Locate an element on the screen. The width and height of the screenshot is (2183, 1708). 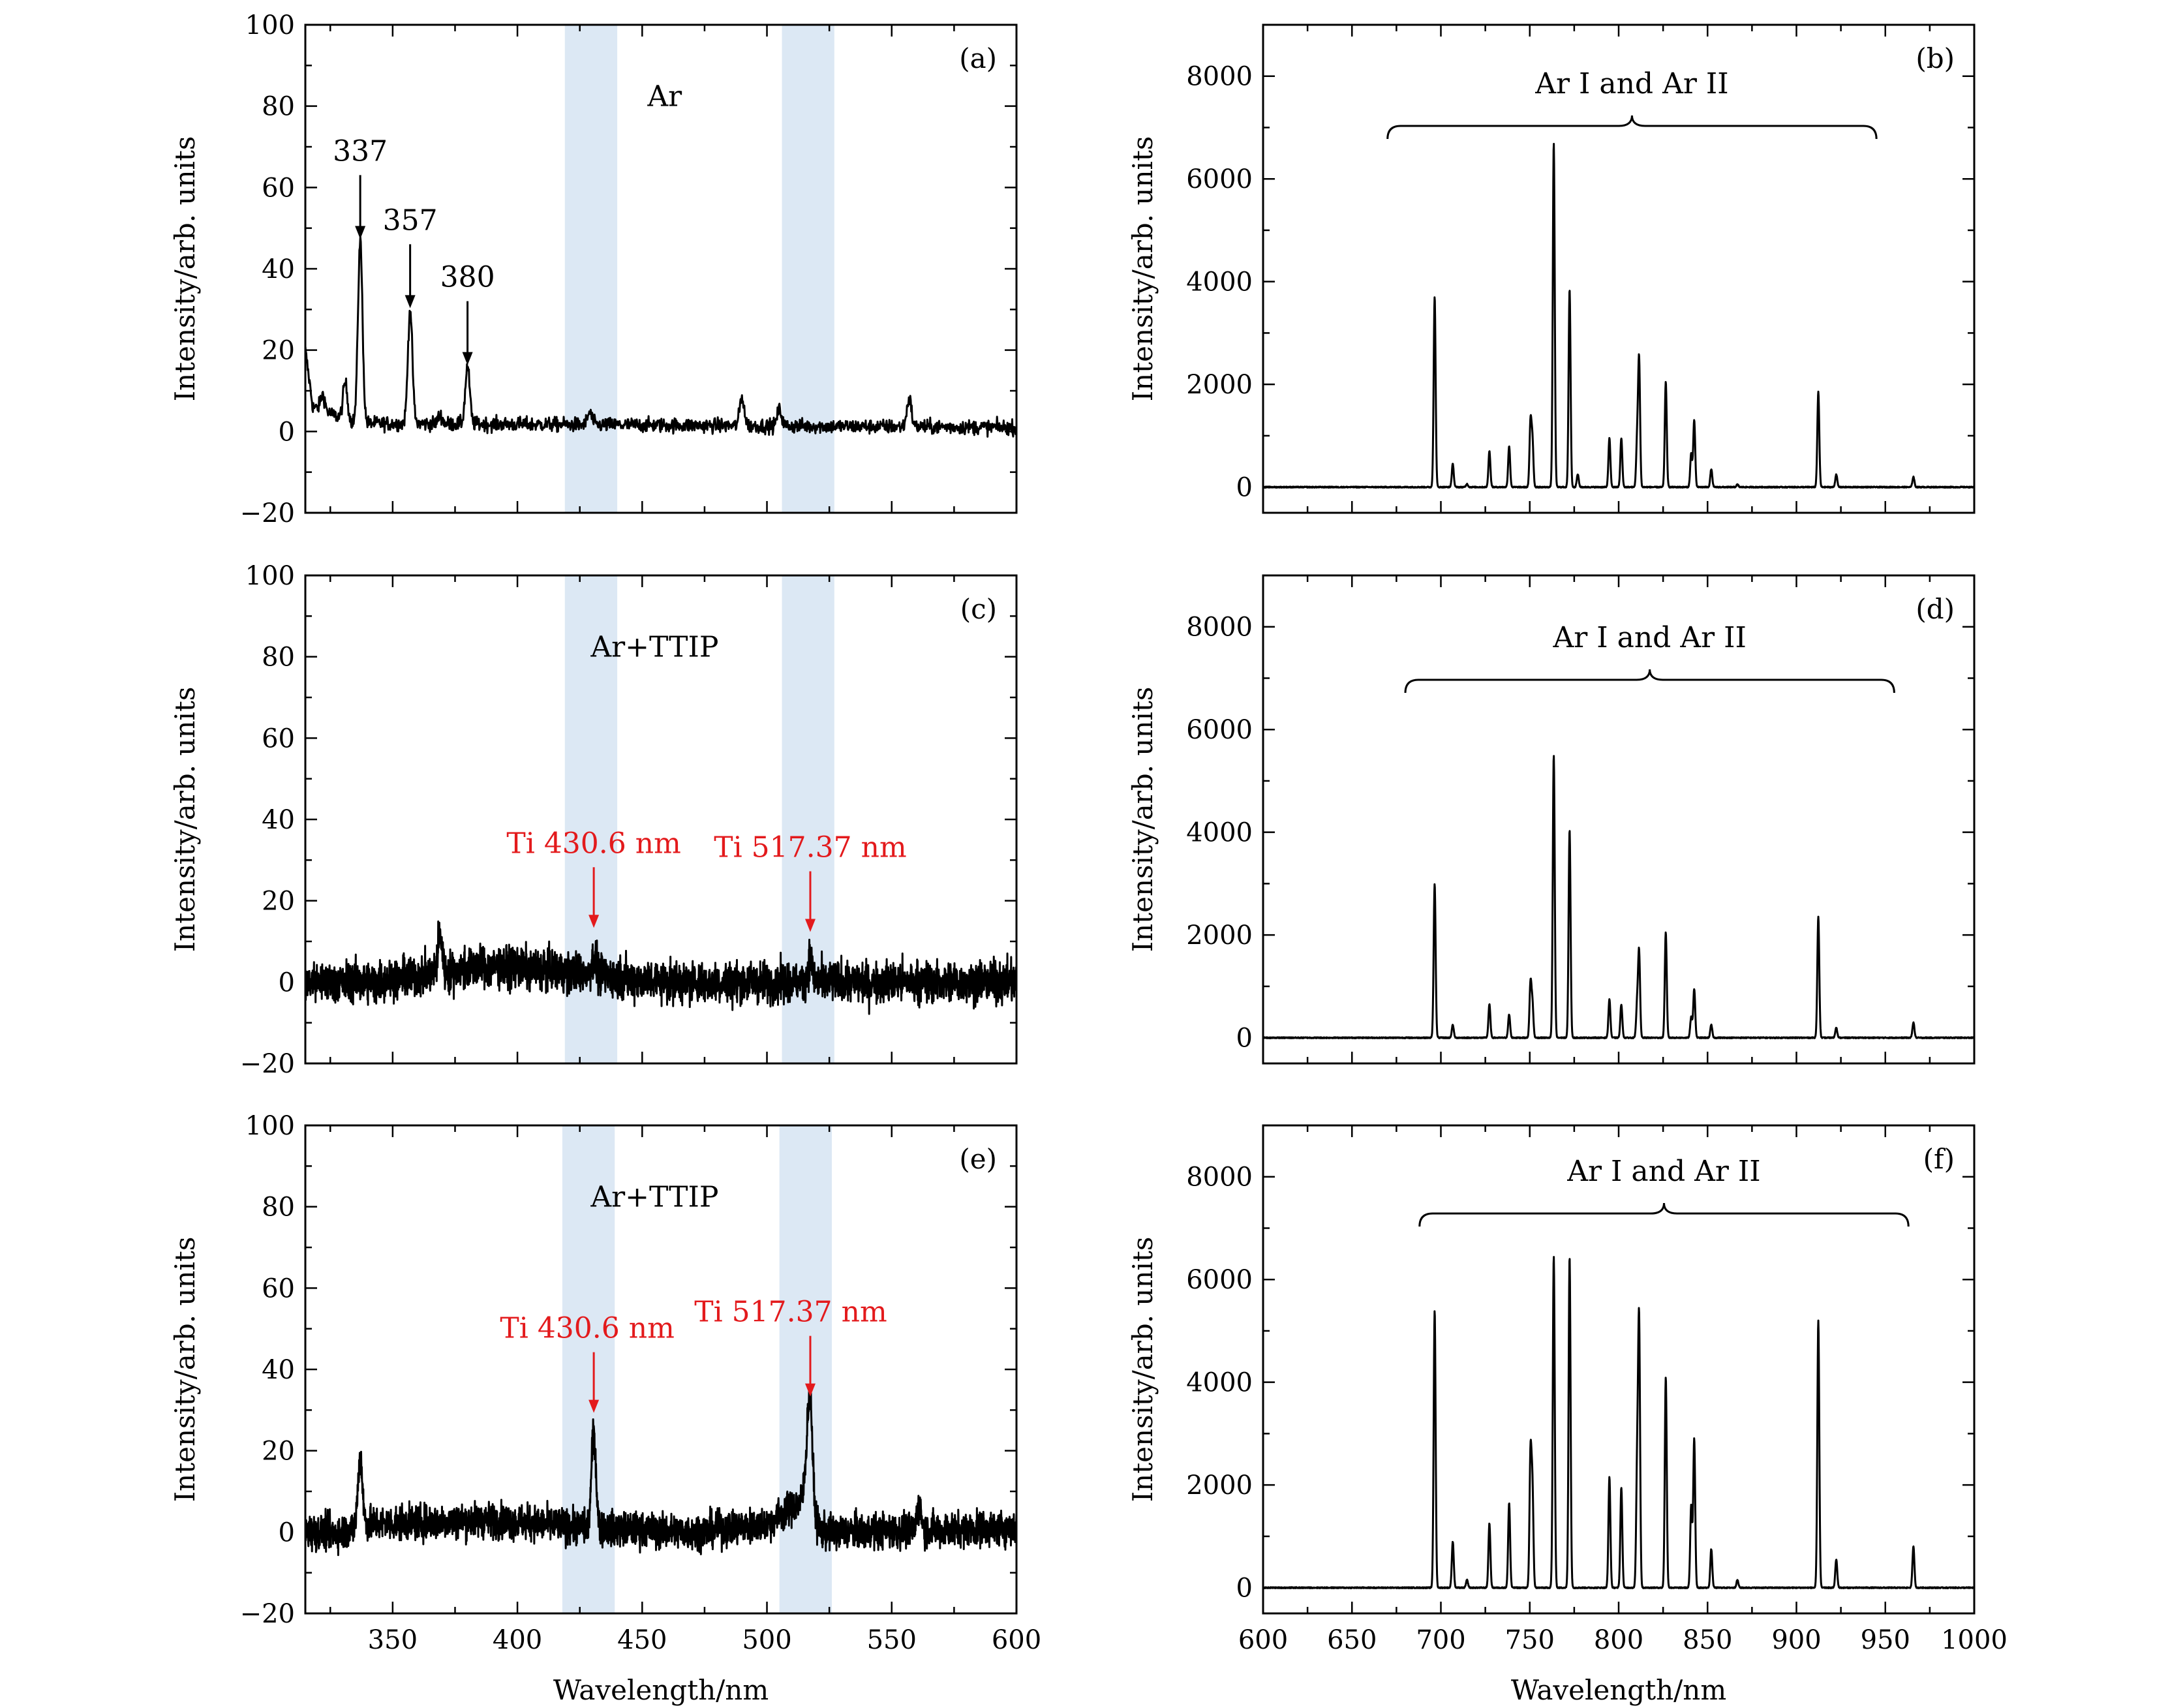
panel-label: (d) is located at coordinates (1935, 609).